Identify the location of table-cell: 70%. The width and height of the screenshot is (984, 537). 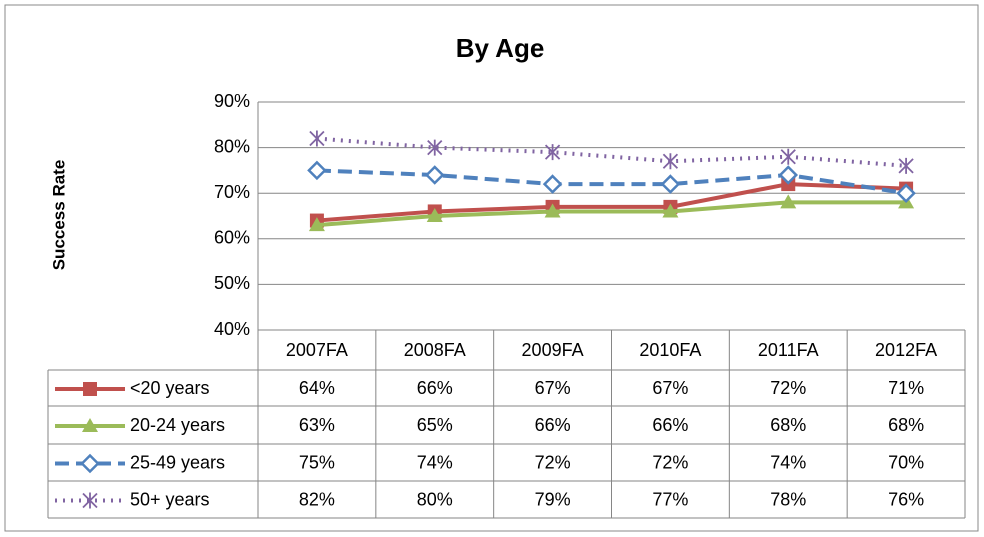
(906, 462).